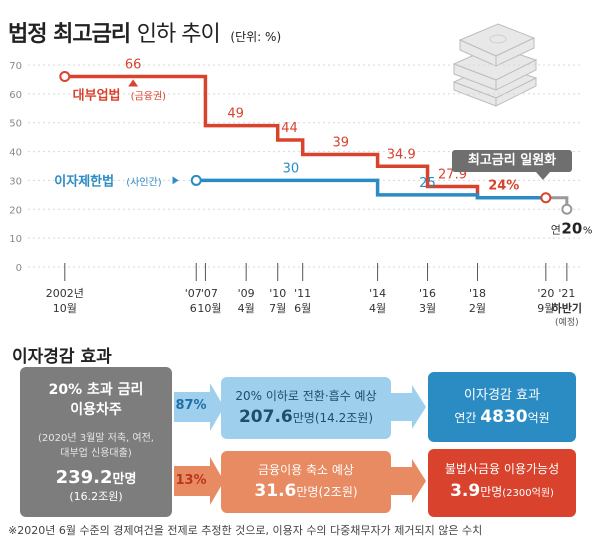 This screenshot has height=545, width=593. Describe the element at coordinates (377, 293) in the screenshot. I see `x-tick-label-top: '14` at that location.